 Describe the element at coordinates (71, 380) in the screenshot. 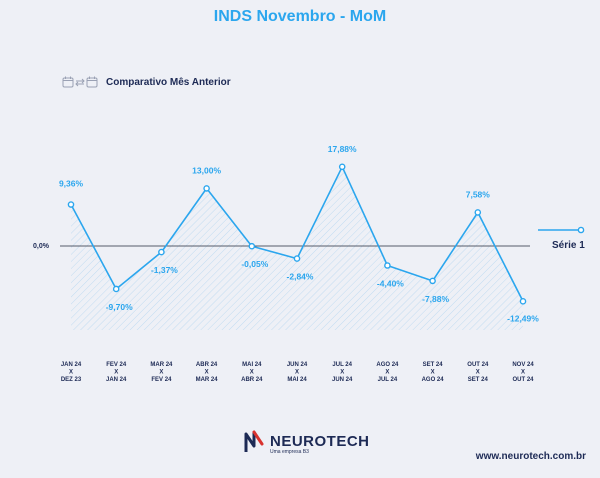

I see `x-tick-line: DEZ 23` at that location.